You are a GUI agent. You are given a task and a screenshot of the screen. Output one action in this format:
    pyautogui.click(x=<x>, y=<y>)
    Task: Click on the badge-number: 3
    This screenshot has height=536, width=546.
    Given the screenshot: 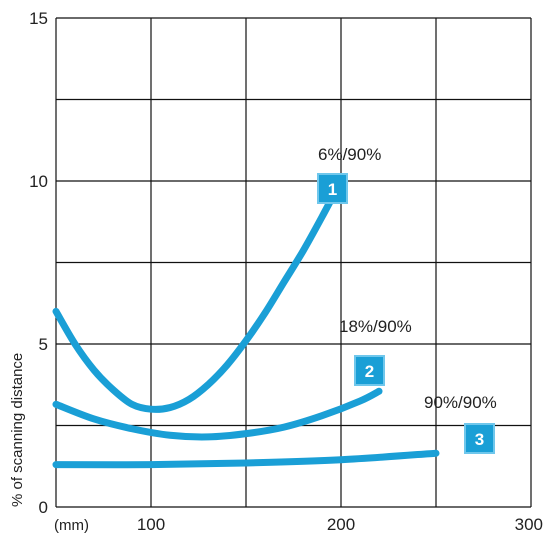 What is the action you would take?
    pyautogui.click(x=479, y=439)
    